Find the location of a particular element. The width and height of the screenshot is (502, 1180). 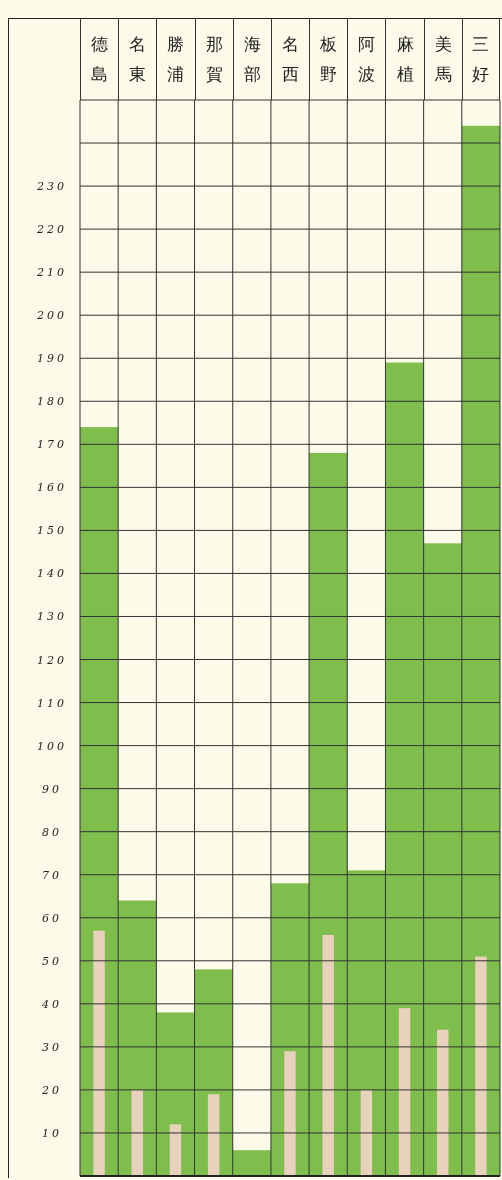

y-tick-label: 140 is located at coordinates (52, 574).